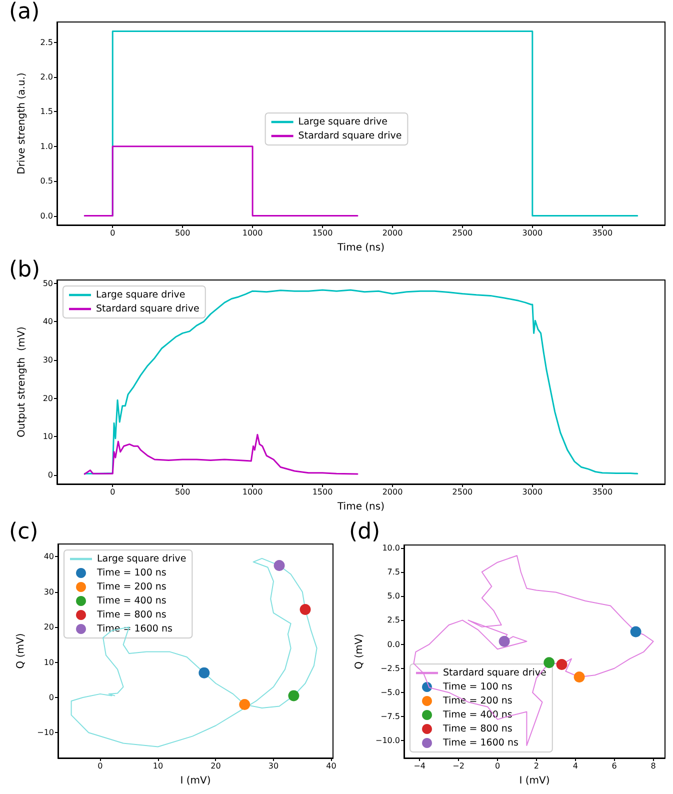  What do you see at coordinates (273, 766) in the screenshot?
I see `x-tick-label: 30` at bounding box center [273, 766].